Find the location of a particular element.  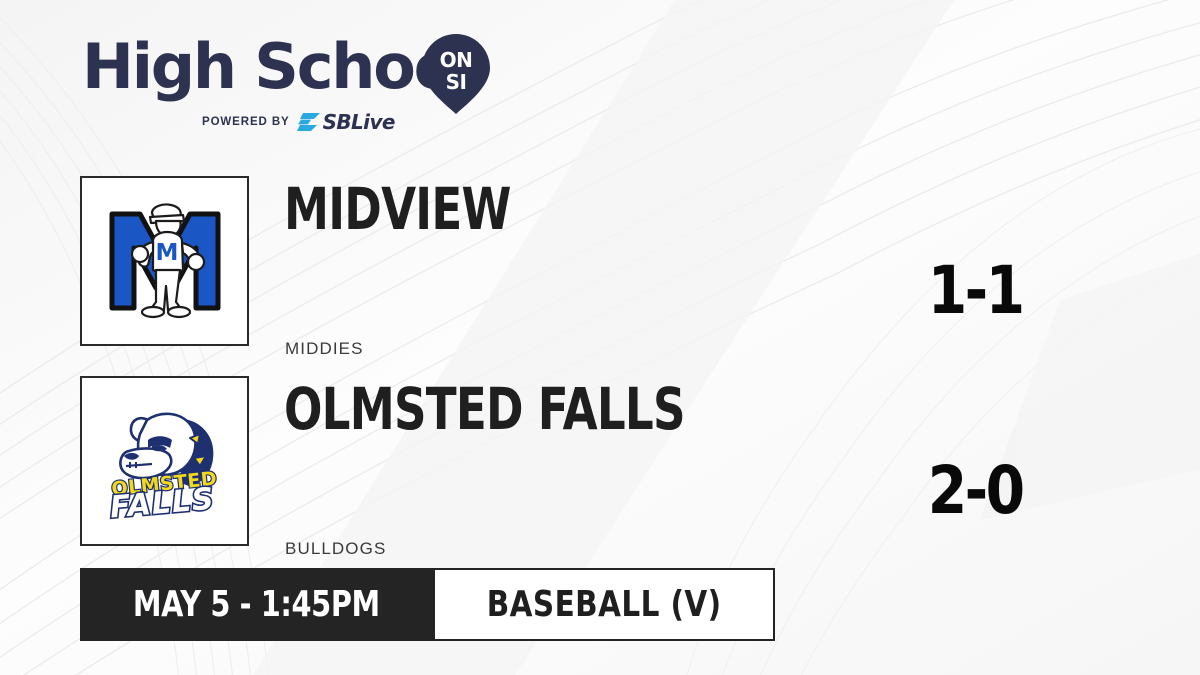

game-datetime-text: MAY 5 - 1:45PM is located at coordinates (256, 604).